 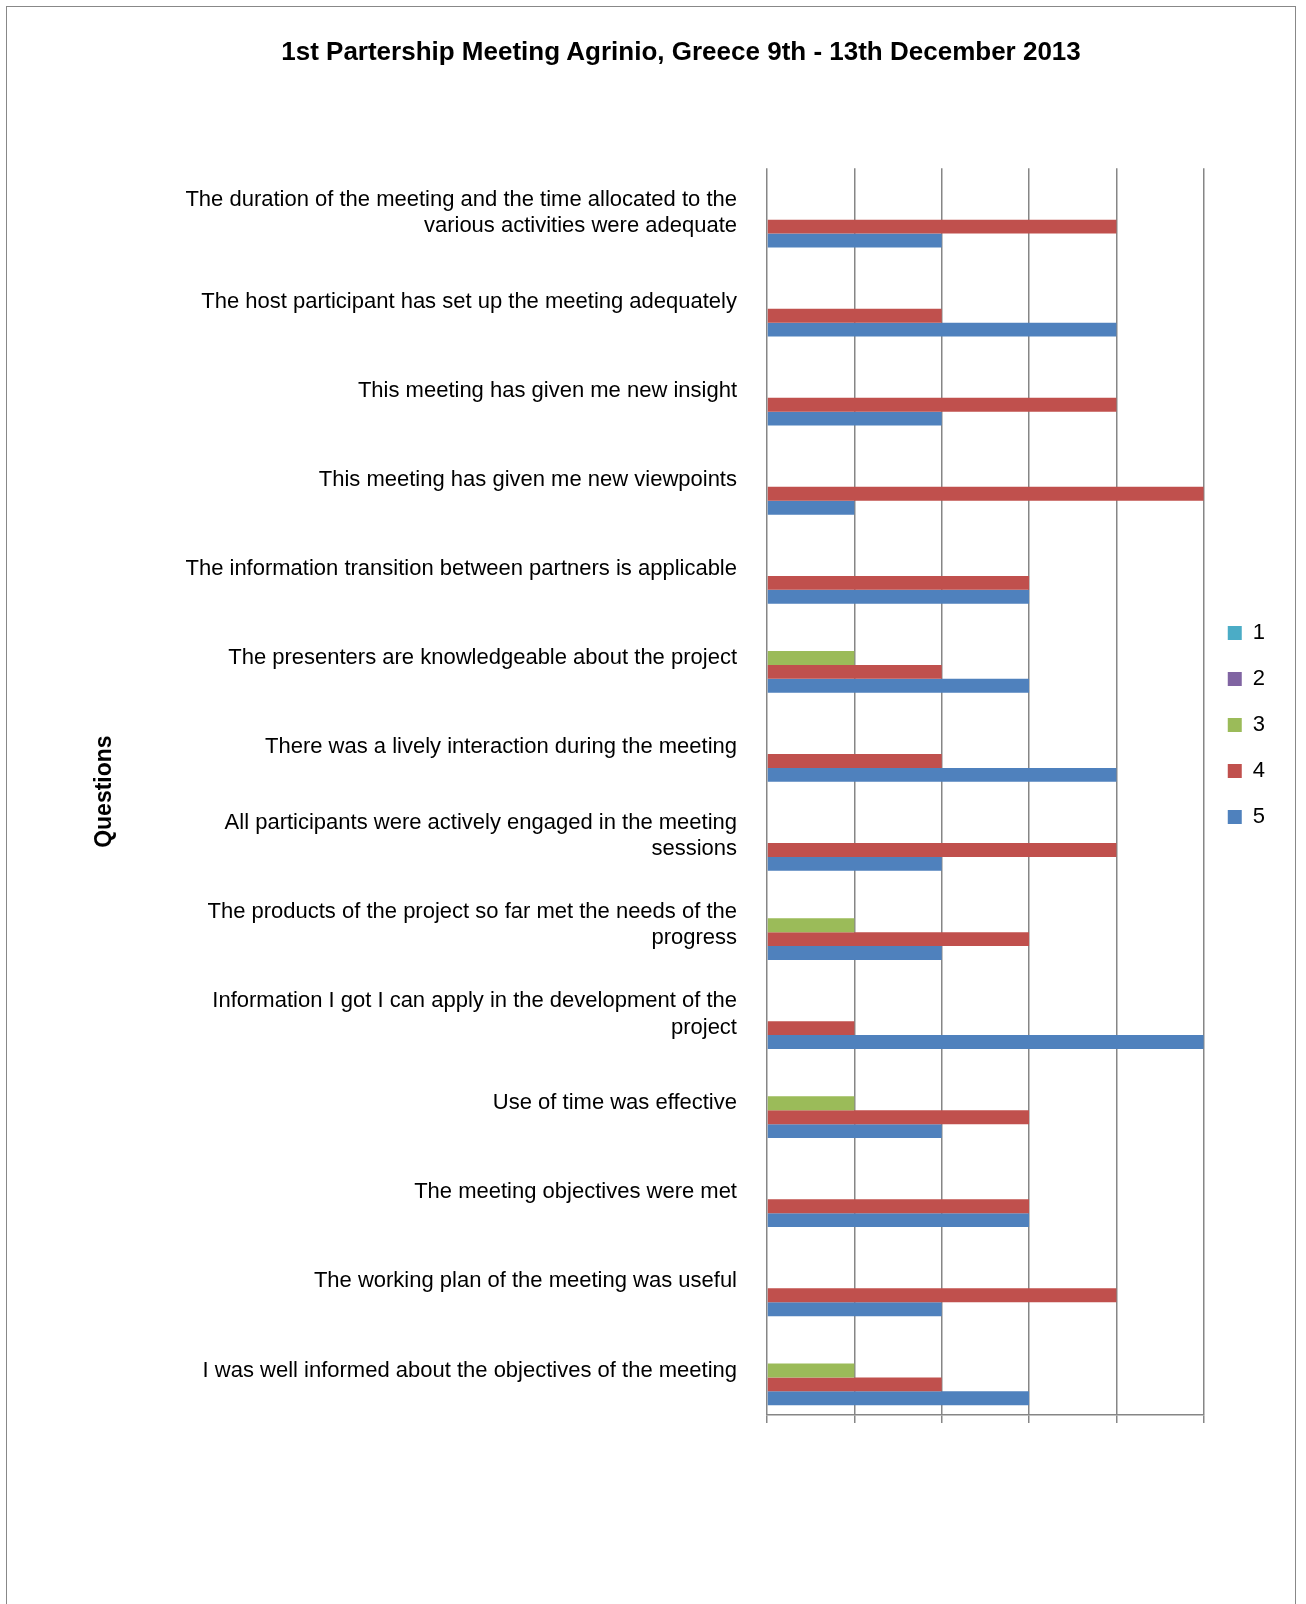 What do you see at coordinates (1259, 632) in the screenshot?
I see `legend-label: 1` at bounding box center [1259, 632].